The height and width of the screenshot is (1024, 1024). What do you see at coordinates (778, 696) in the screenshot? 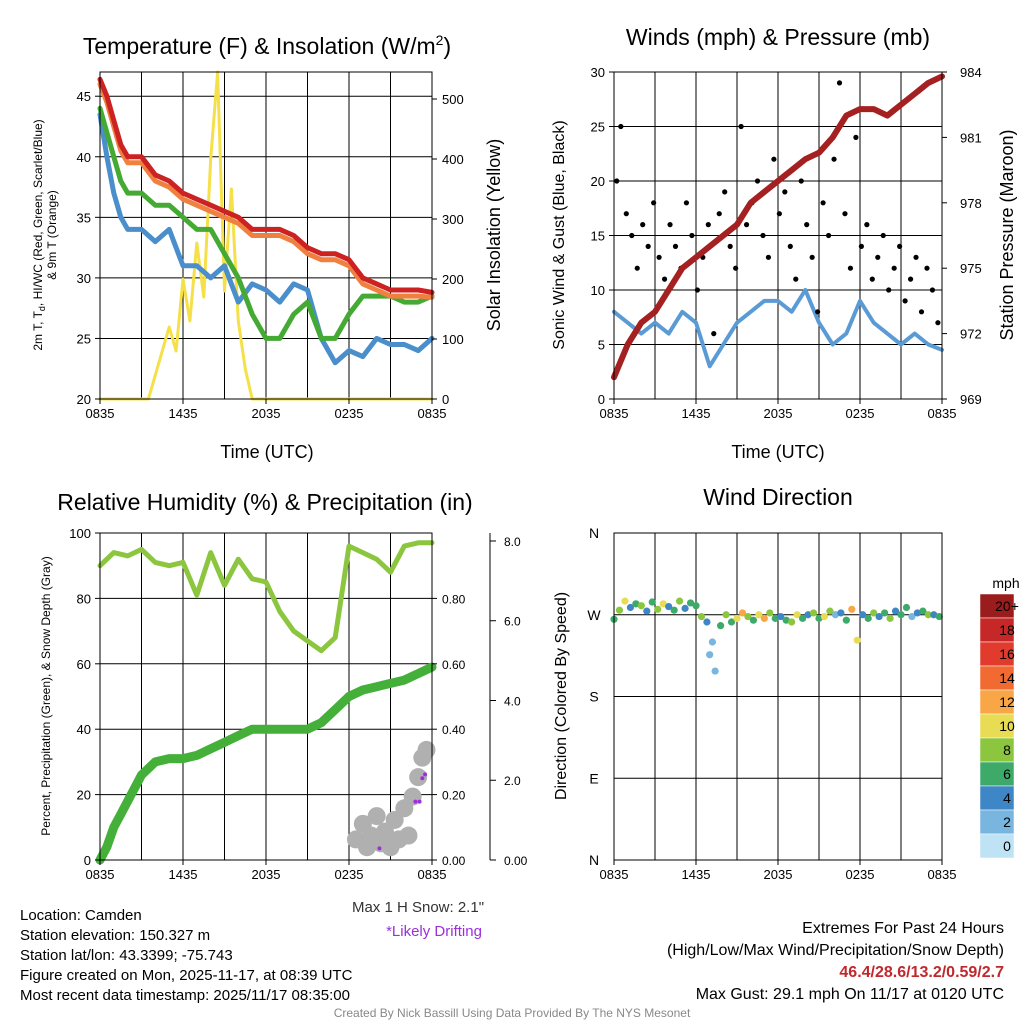
I see `wind-direction-grid` at bounding box center [778, 696].